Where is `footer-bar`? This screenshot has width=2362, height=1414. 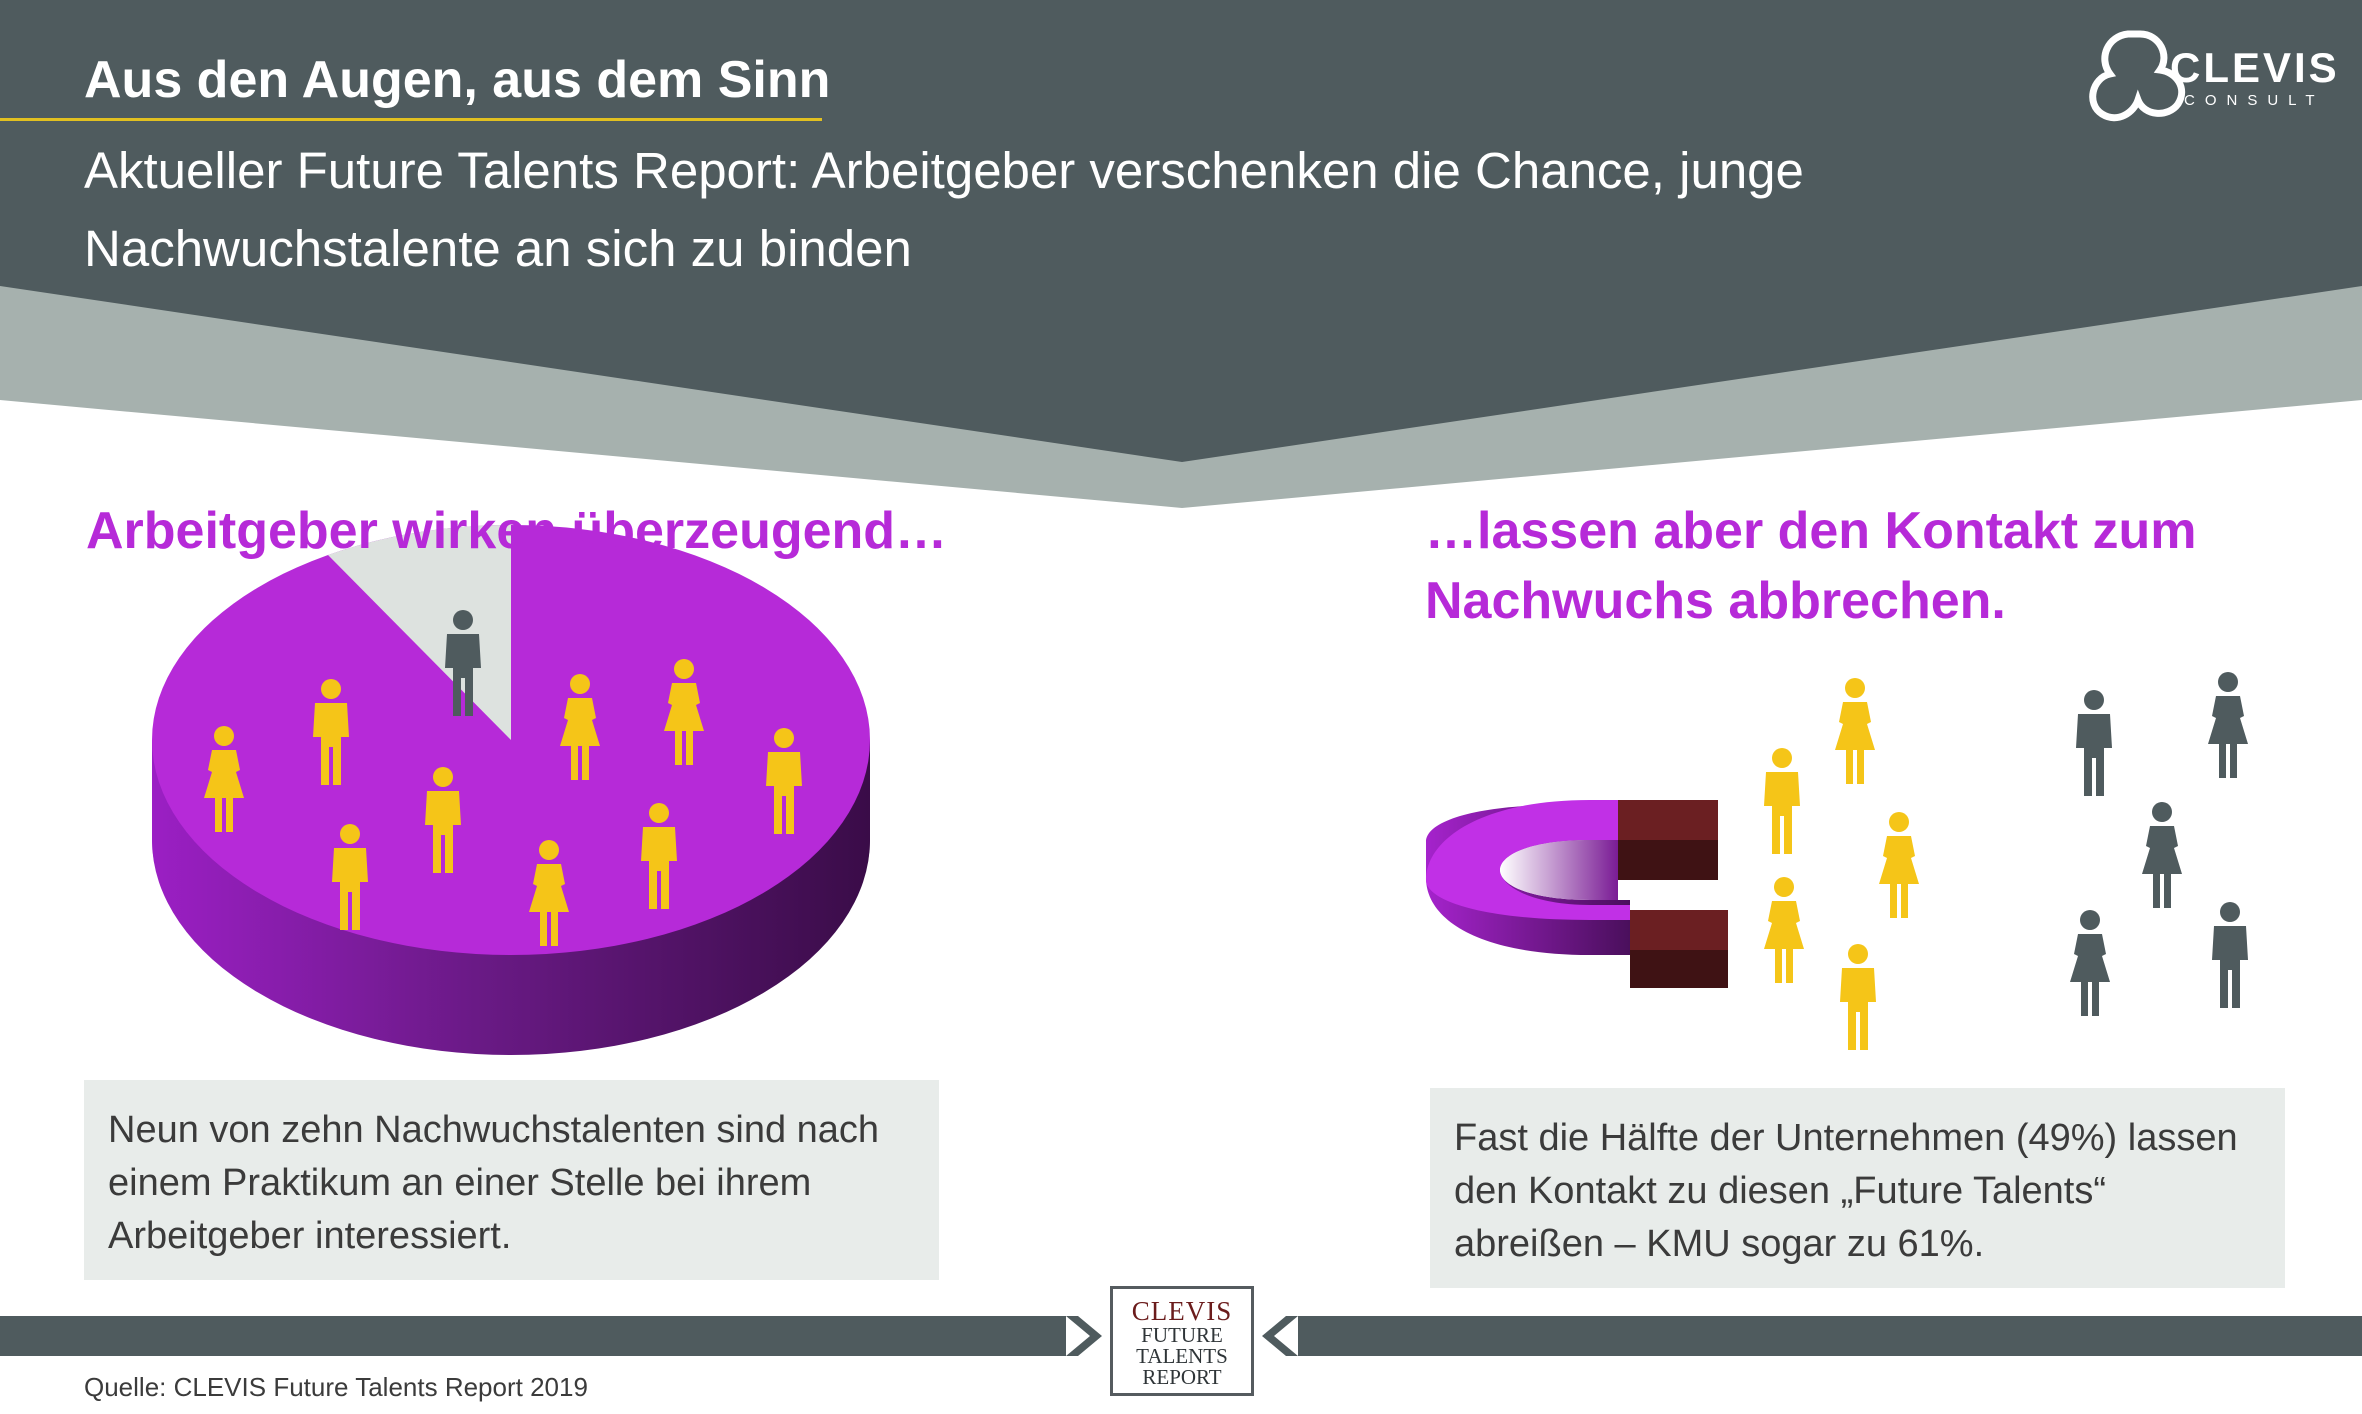
footer-bar is located at coordinates (1181, 1336).